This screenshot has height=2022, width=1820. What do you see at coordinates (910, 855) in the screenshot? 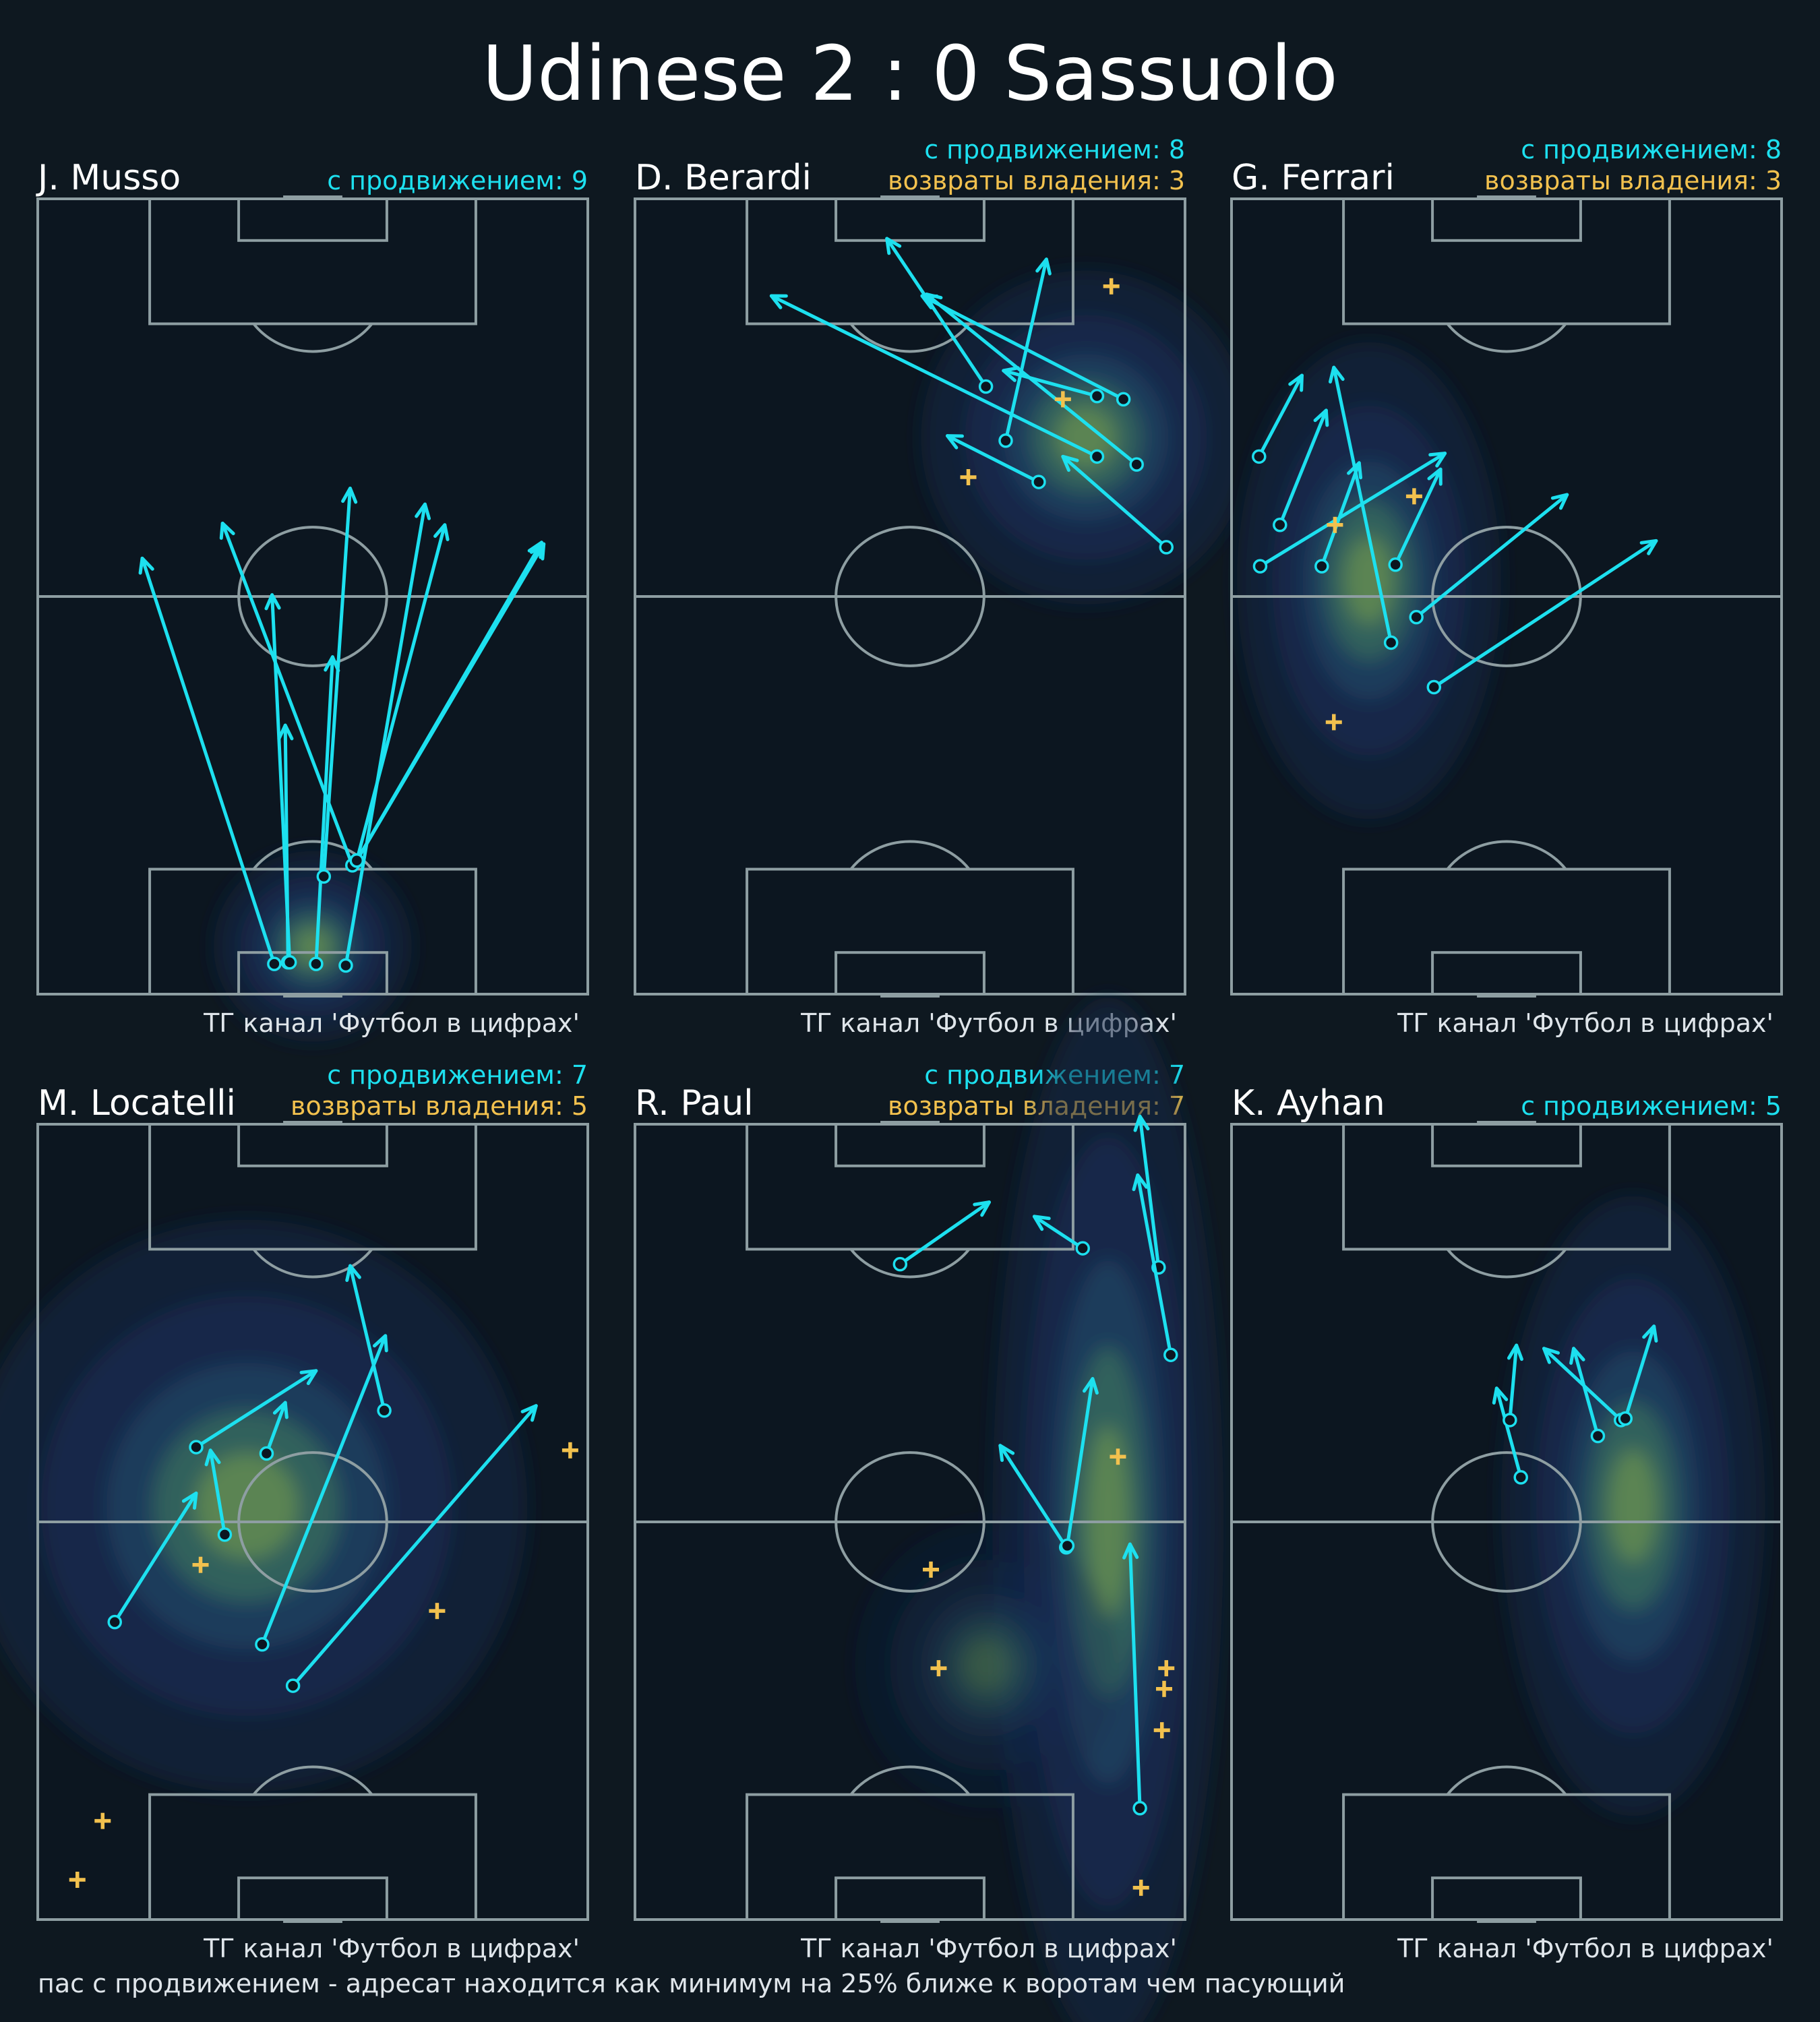
I see `penalty-arc-bottom` at bounding box center [910, 855].